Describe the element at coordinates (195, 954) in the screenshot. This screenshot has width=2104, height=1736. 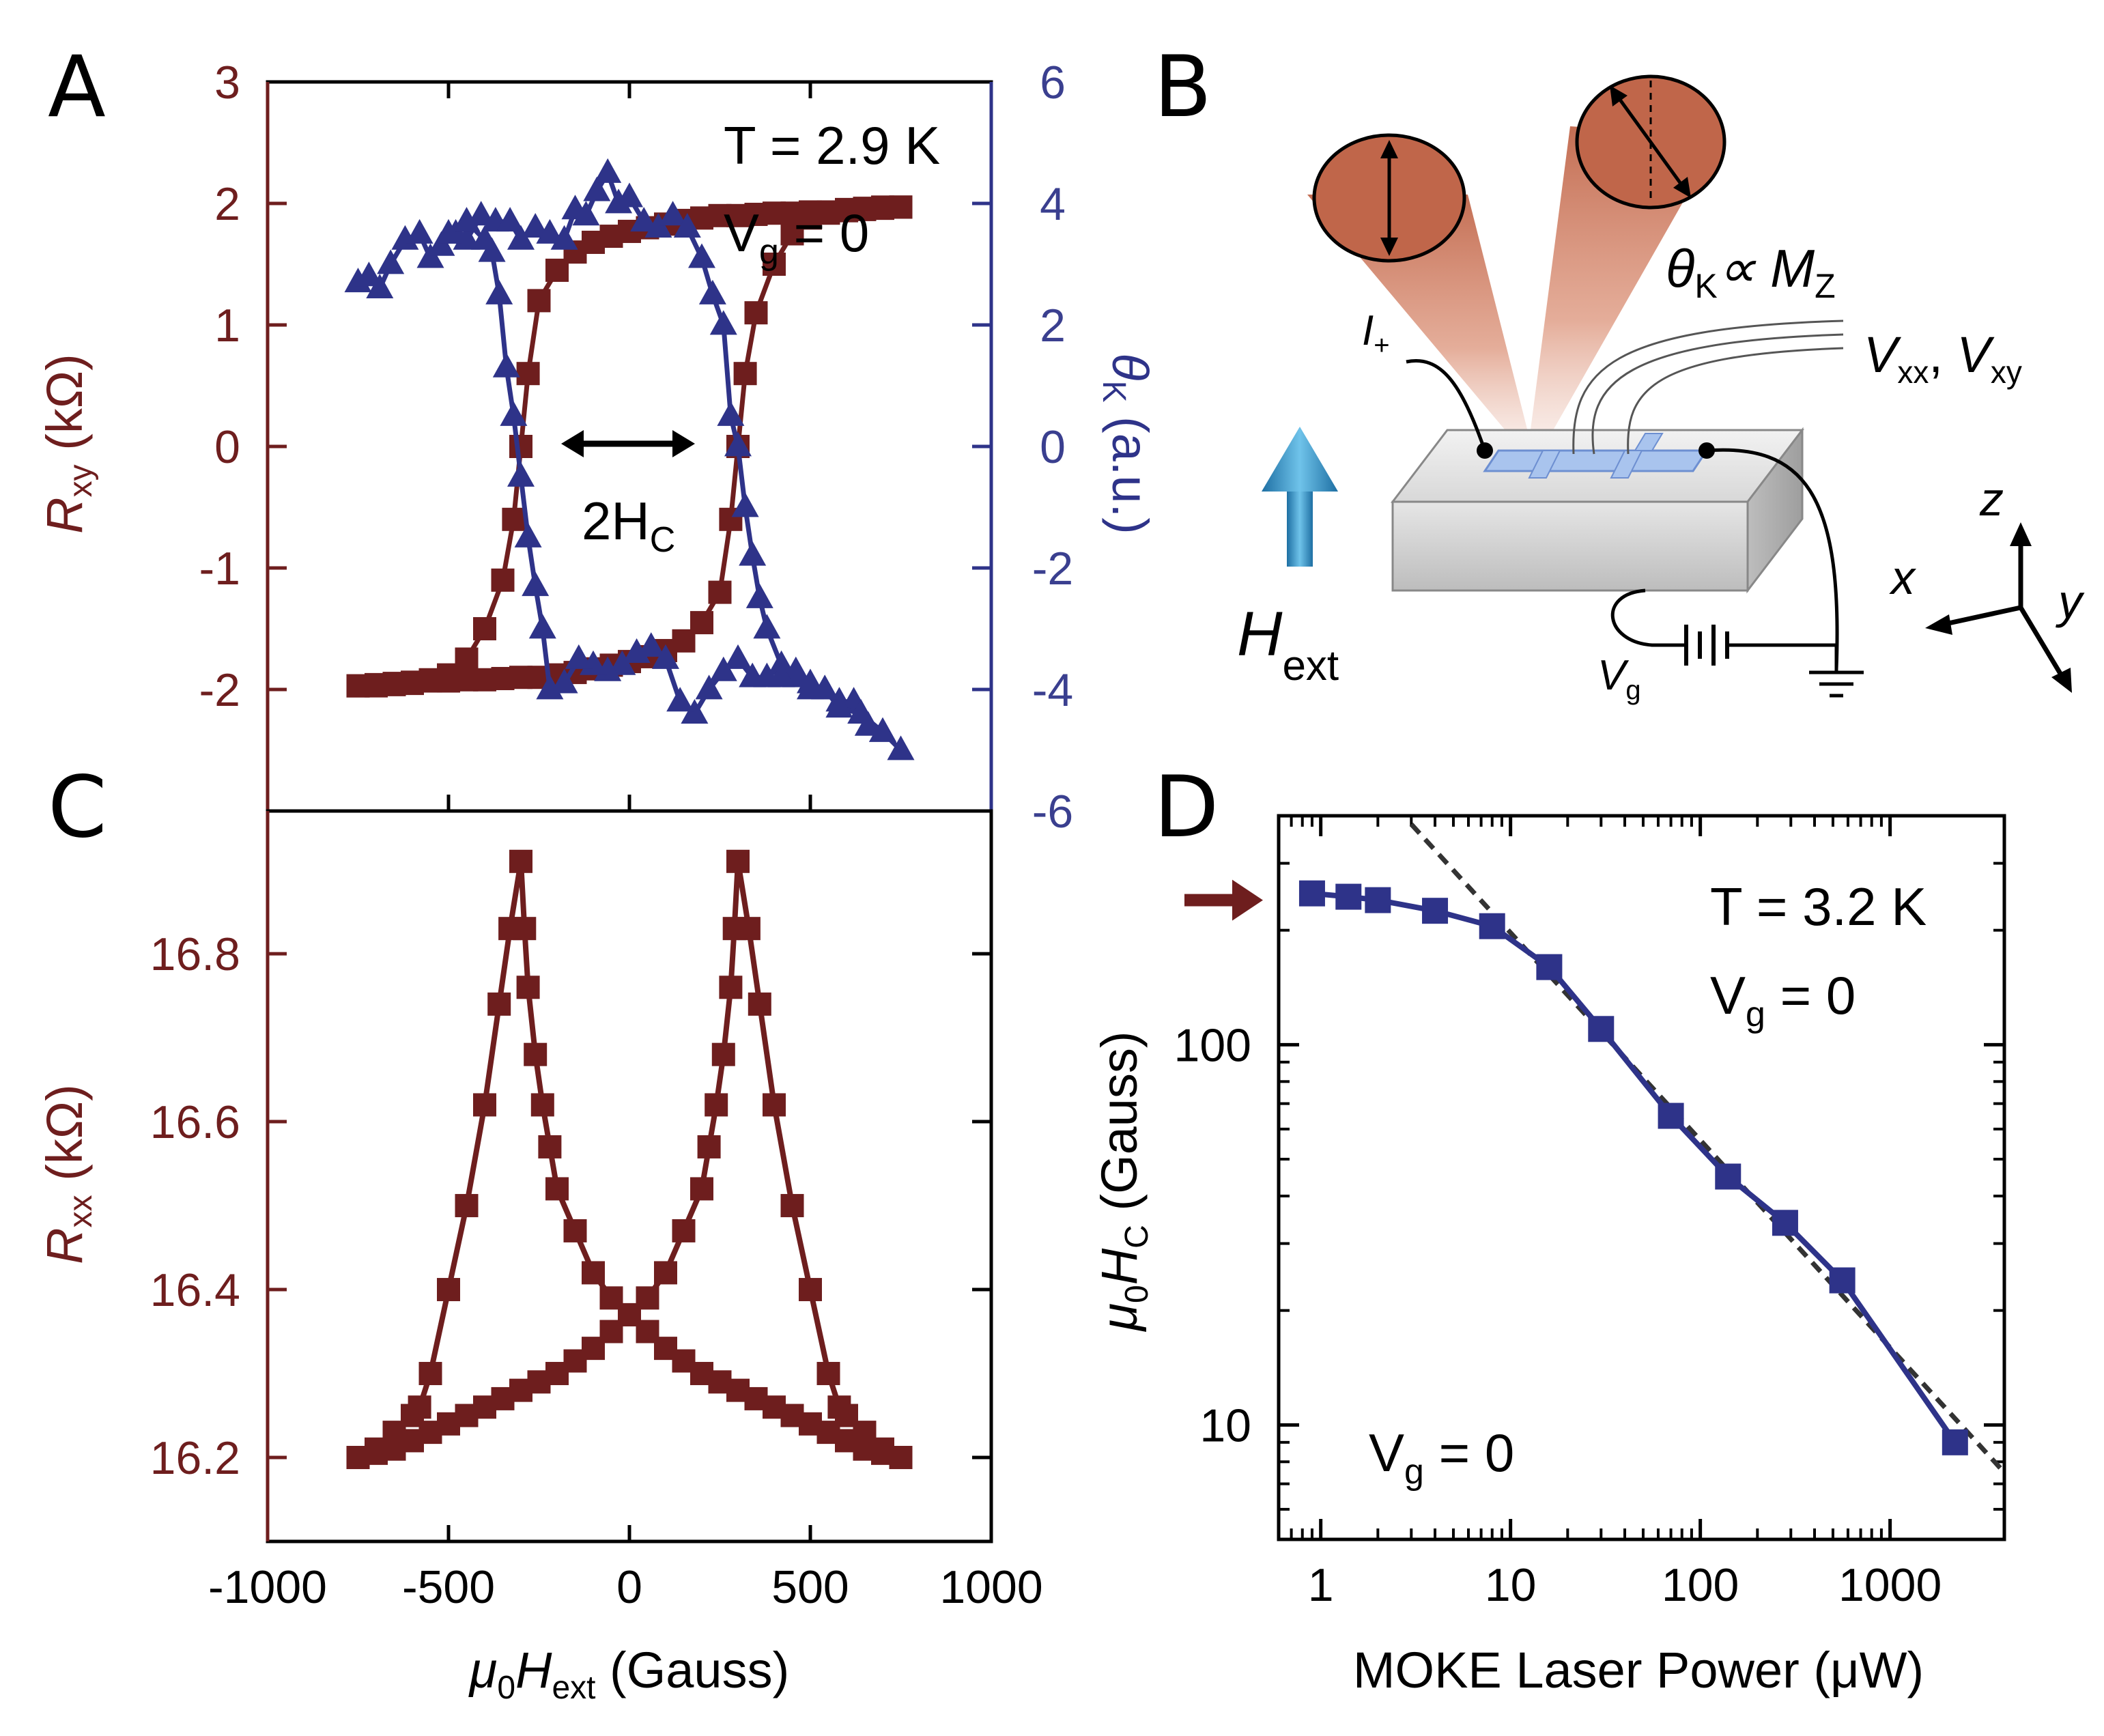
I see `tick-label: 16.8` at that location.